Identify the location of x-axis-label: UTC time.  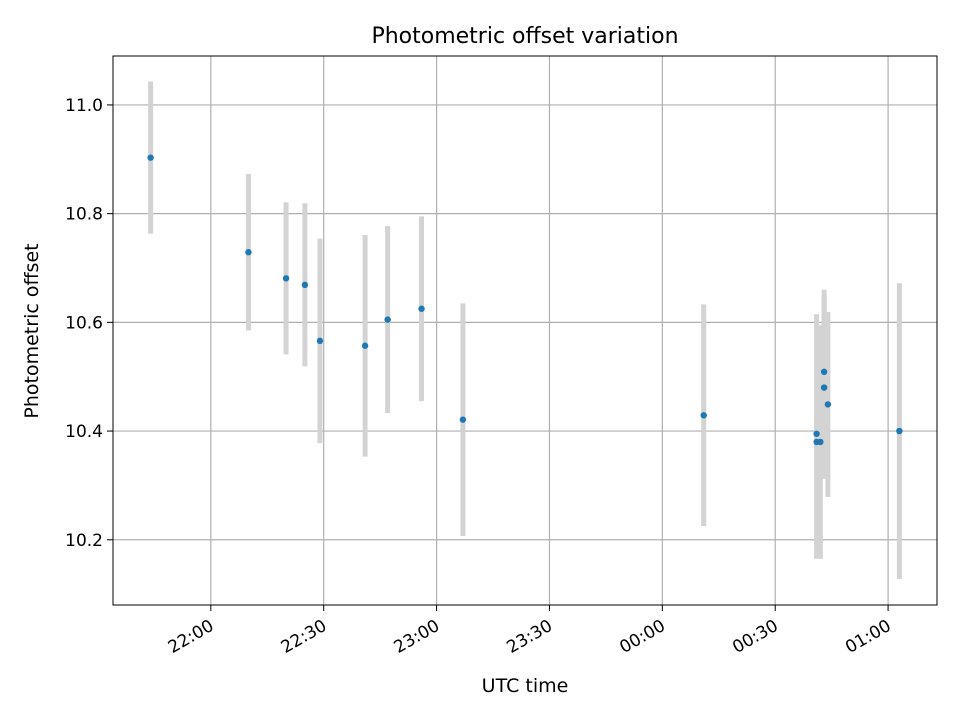
(525, 686).